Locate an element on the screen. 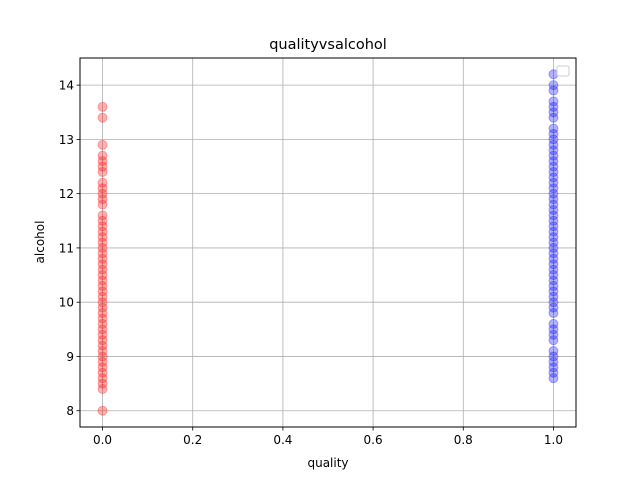 The width and height of the screenshot is (640, 480). x-tick-label: 0.2 is located at coordinates (192, 440).